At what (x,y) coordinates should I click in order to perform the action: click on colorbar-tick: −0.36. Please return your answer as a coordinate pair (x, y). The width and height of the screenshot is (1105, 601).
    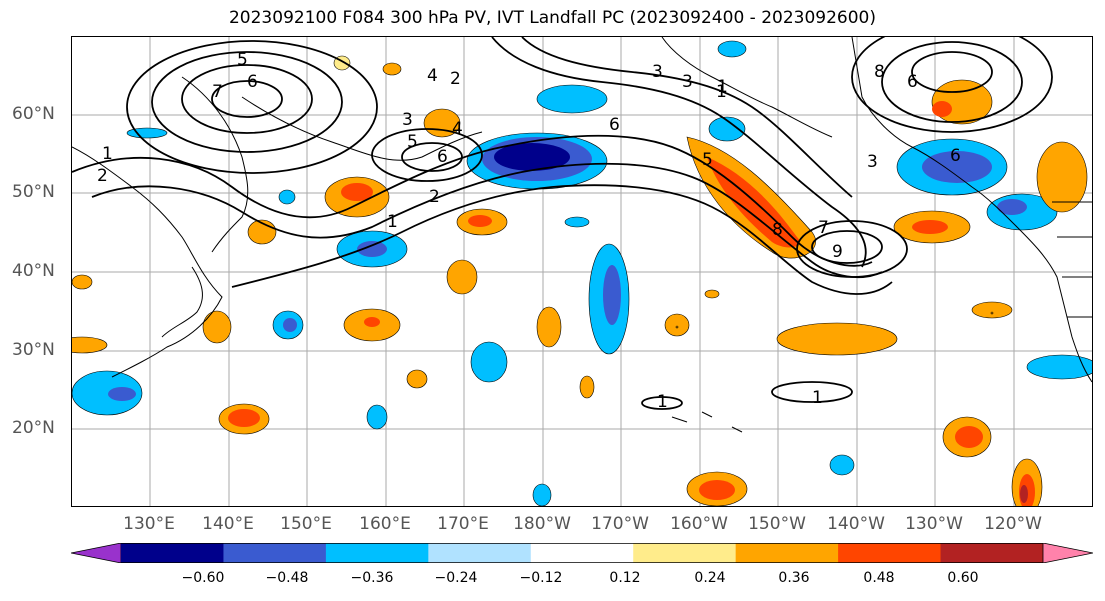
    Looking at the image, I should click on (372, 578).